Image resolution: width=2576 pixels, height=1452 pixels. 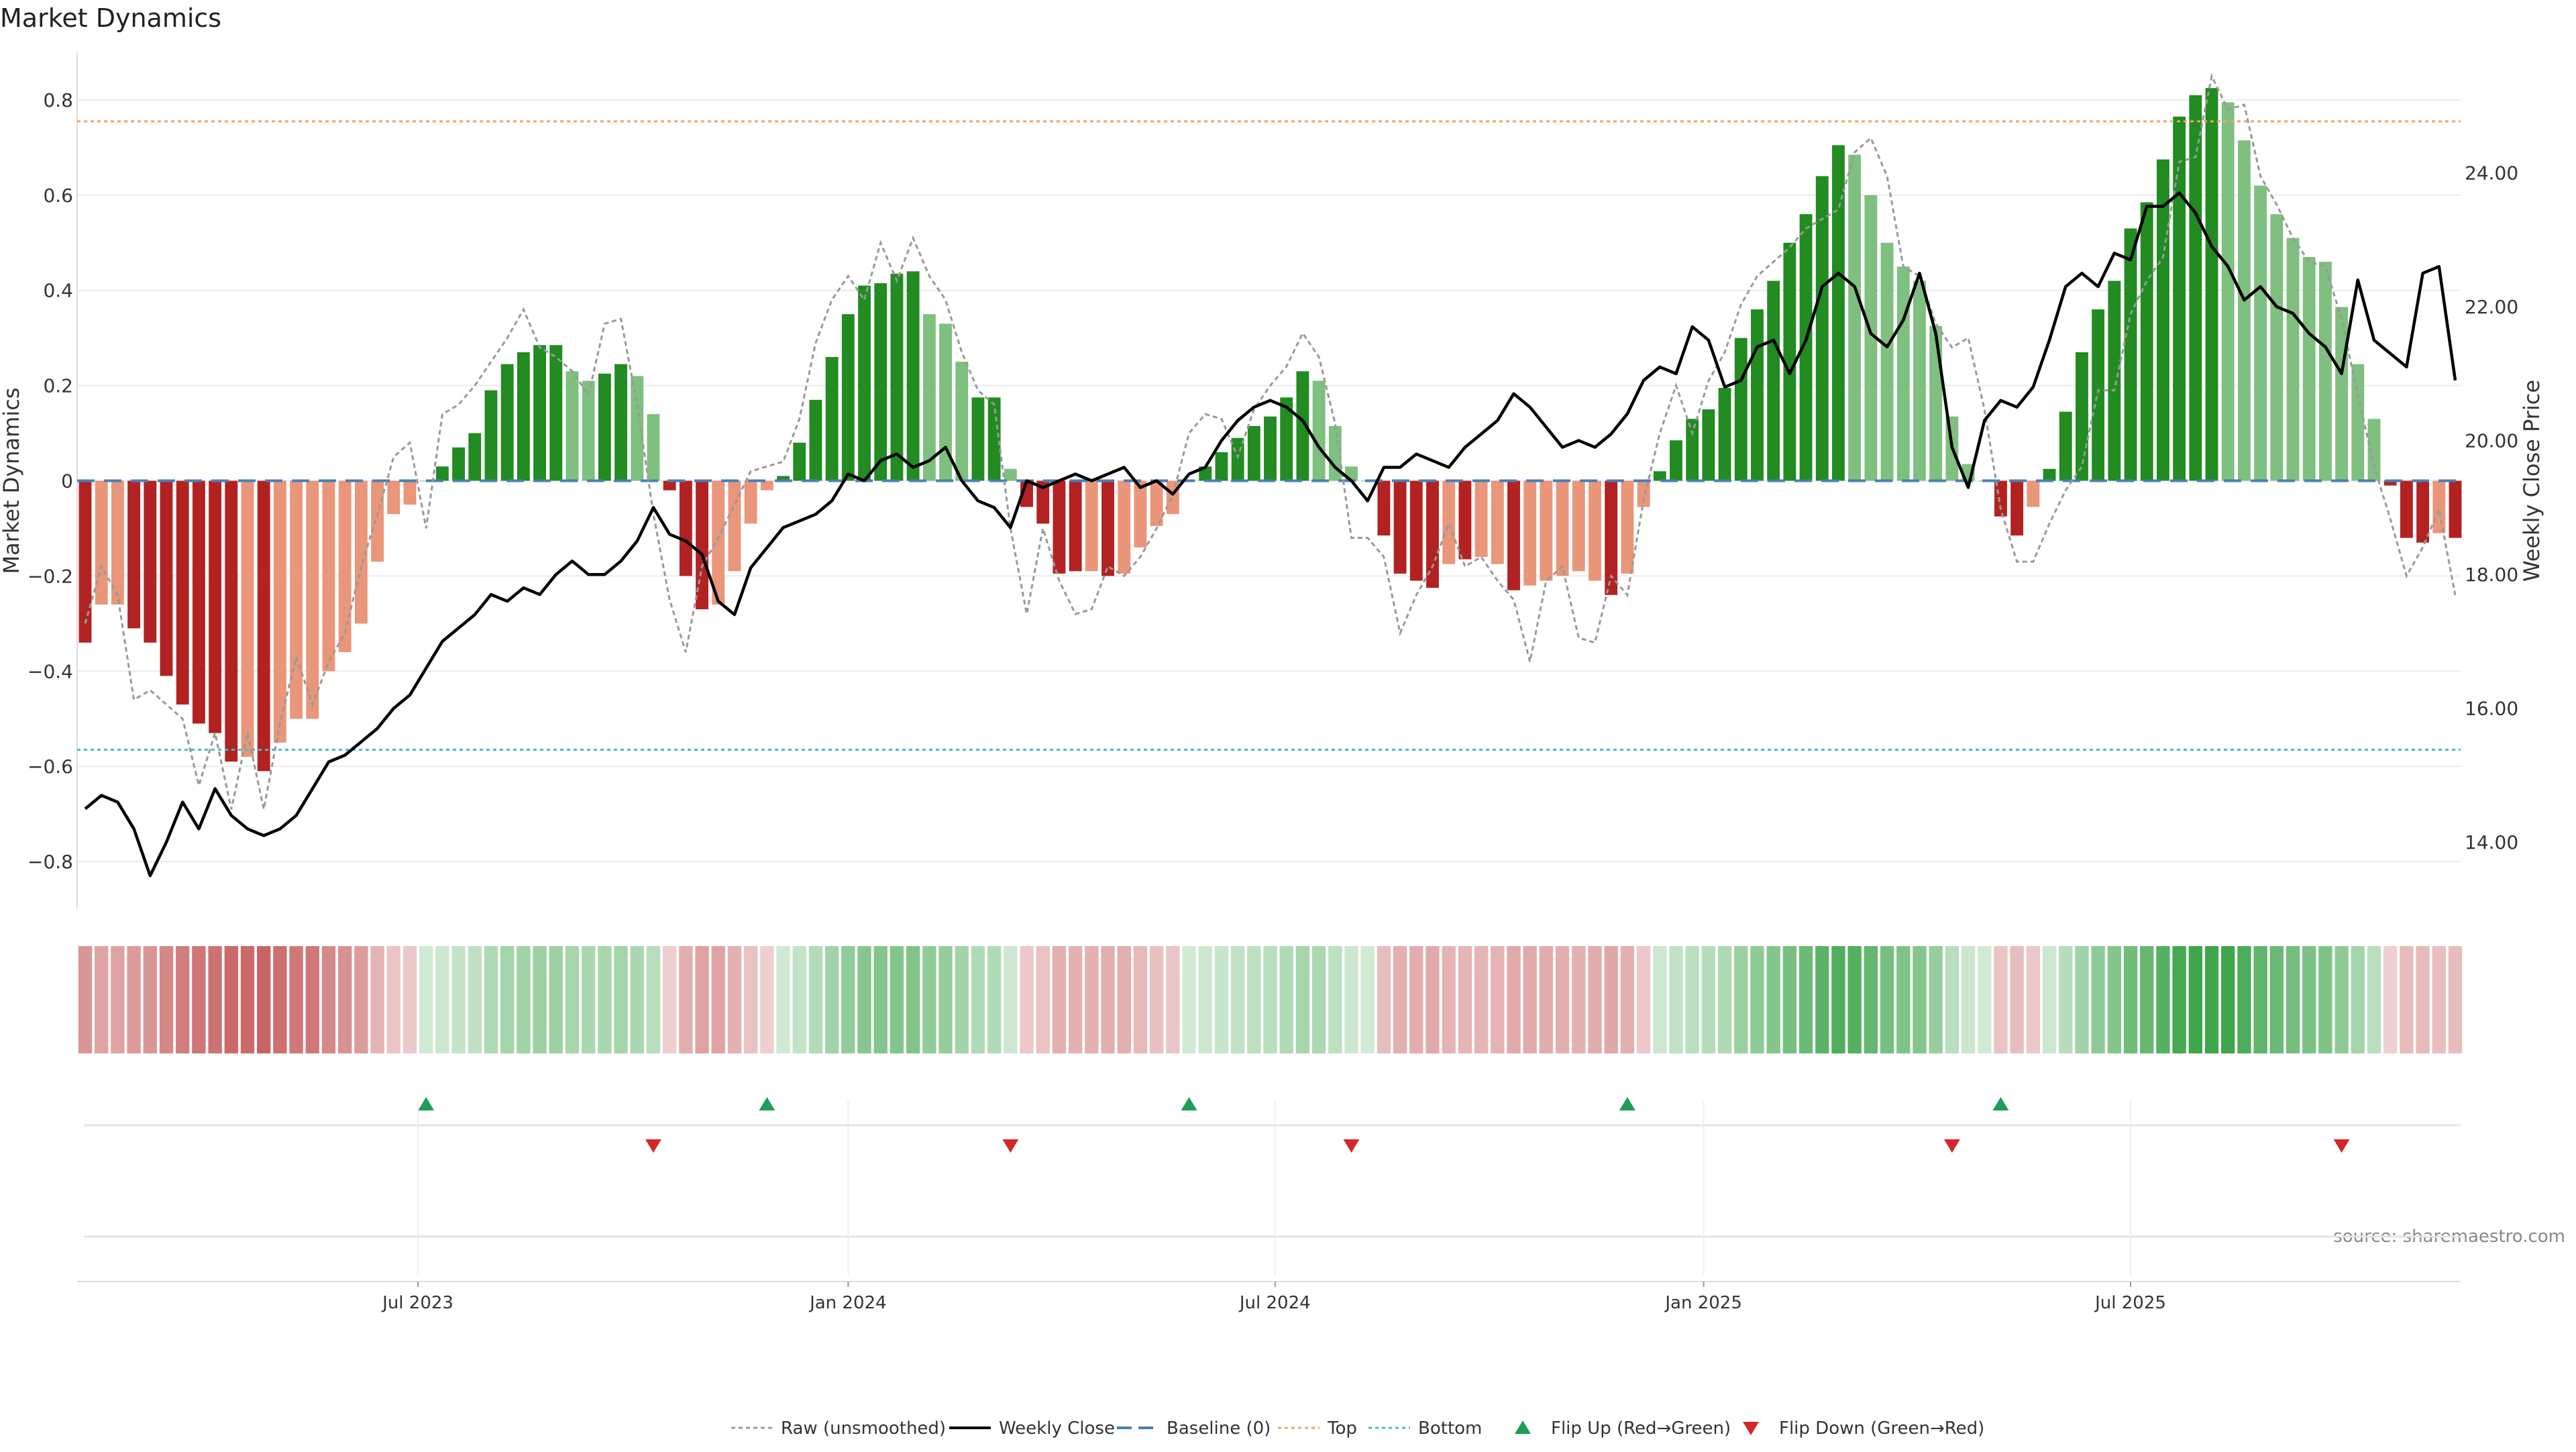 What do you see at coordinates (1627, 1103) in the screenshot?
I see `flip-up-marker` at bounding box center [1627, 1103].